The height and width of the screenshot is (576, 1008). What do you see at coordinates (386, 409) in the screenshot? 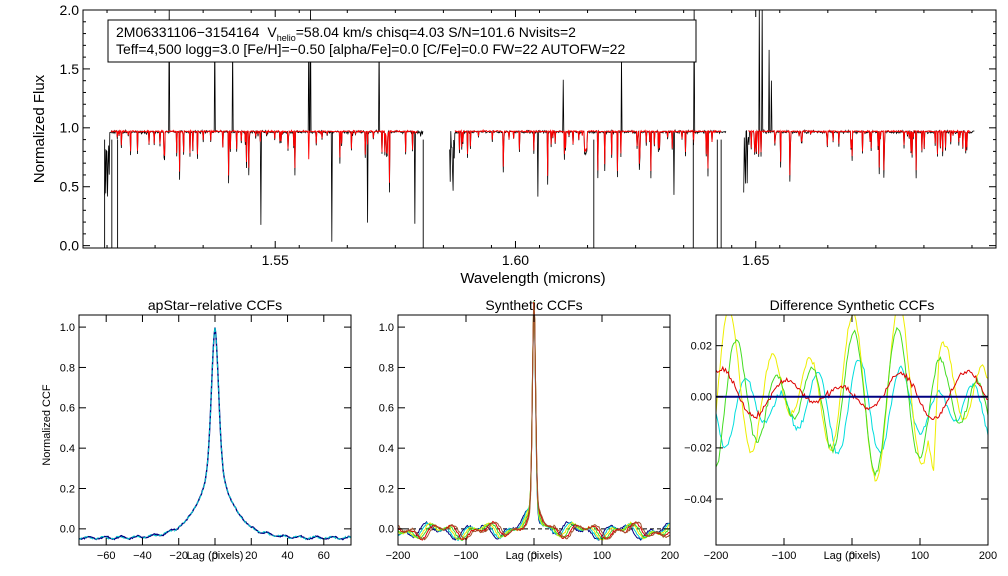
I see `synthetic-ccf-ytick-label: 0.6` at bounding box center [386, 409].